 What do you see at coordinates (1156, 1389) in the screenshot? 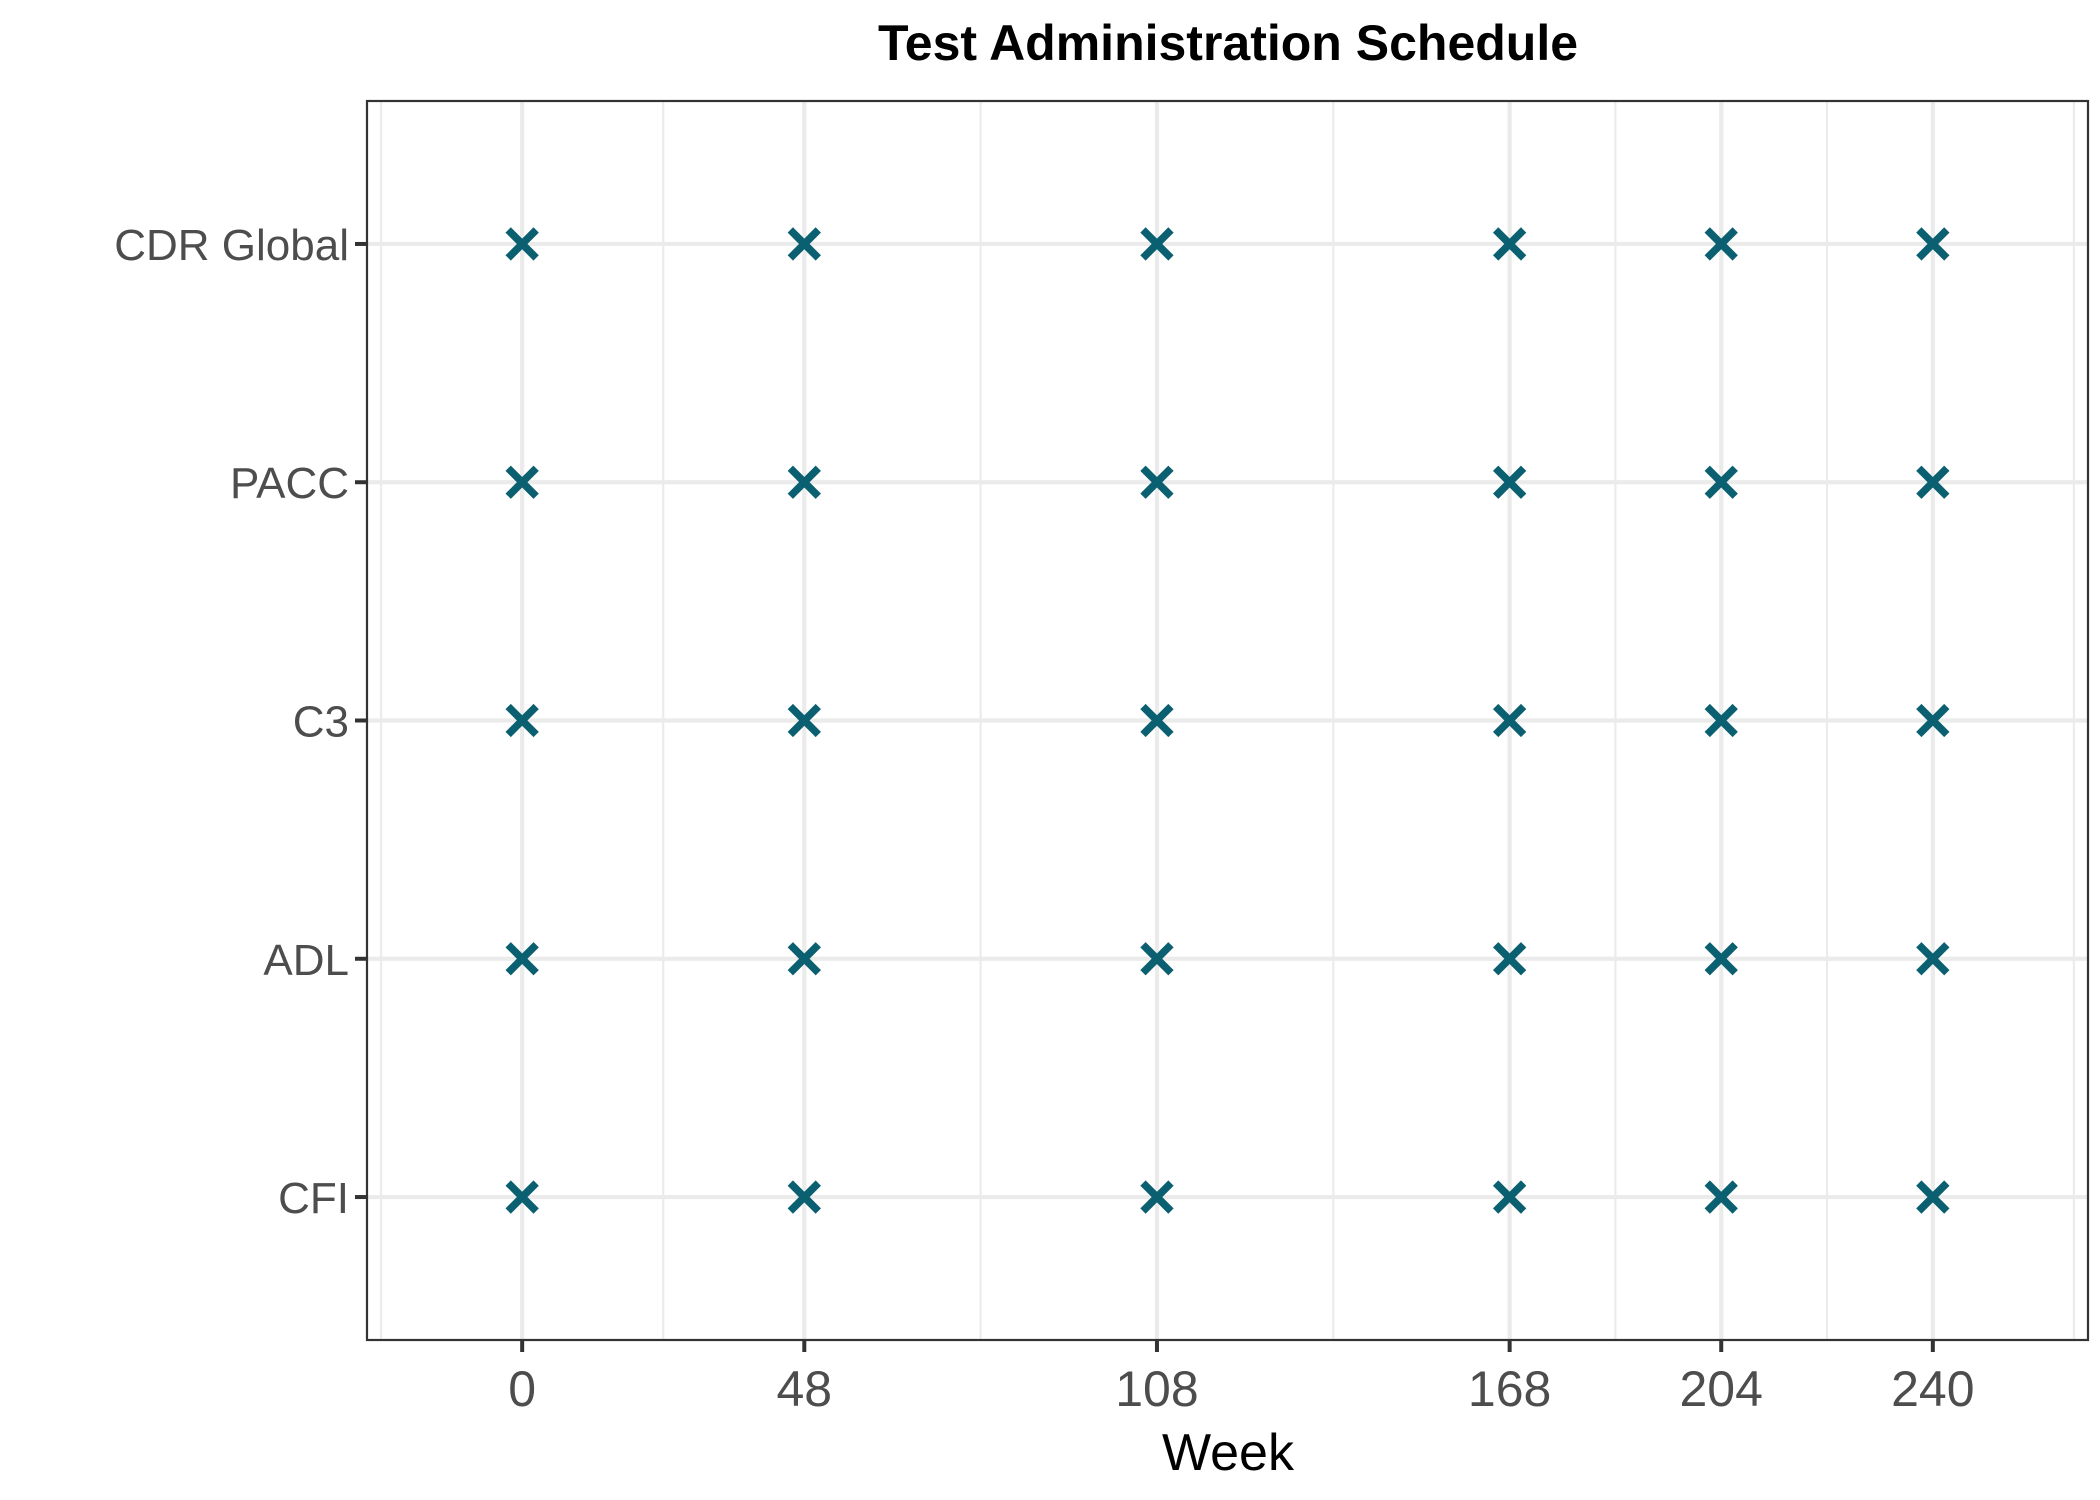
I see `x-tick-label: 108` at bounding box center [1156, 1389].